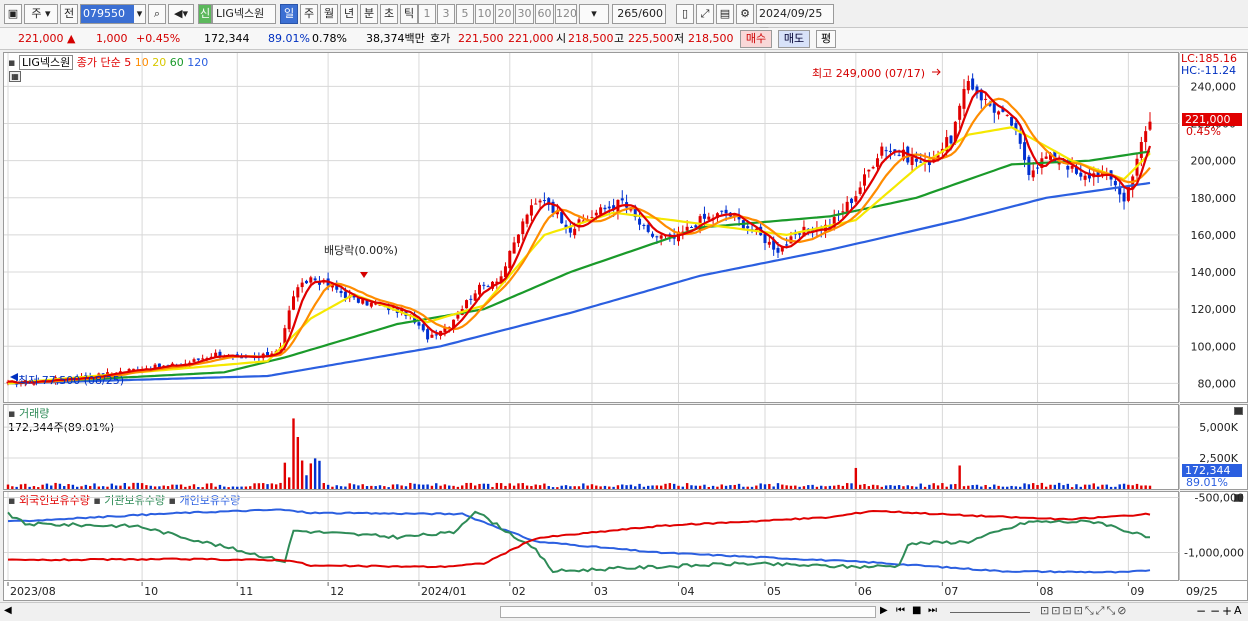  What do you see at coordinates (41, 14) in the screenshot?
I see `period-mode-select: 주 ▾` at bounding box center [41, 14].